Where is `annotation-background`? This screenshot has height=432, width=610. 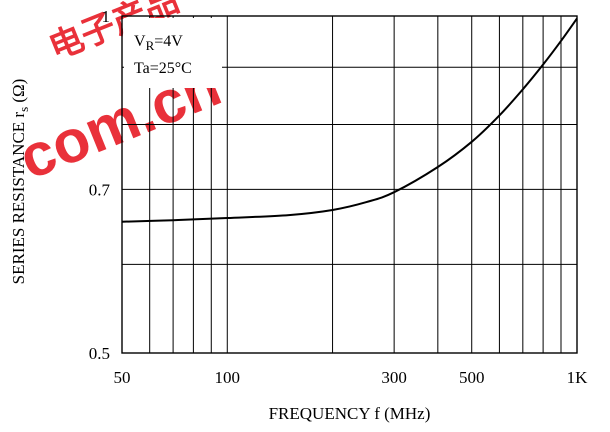
annotation-background is located at coordinates (173, 53).